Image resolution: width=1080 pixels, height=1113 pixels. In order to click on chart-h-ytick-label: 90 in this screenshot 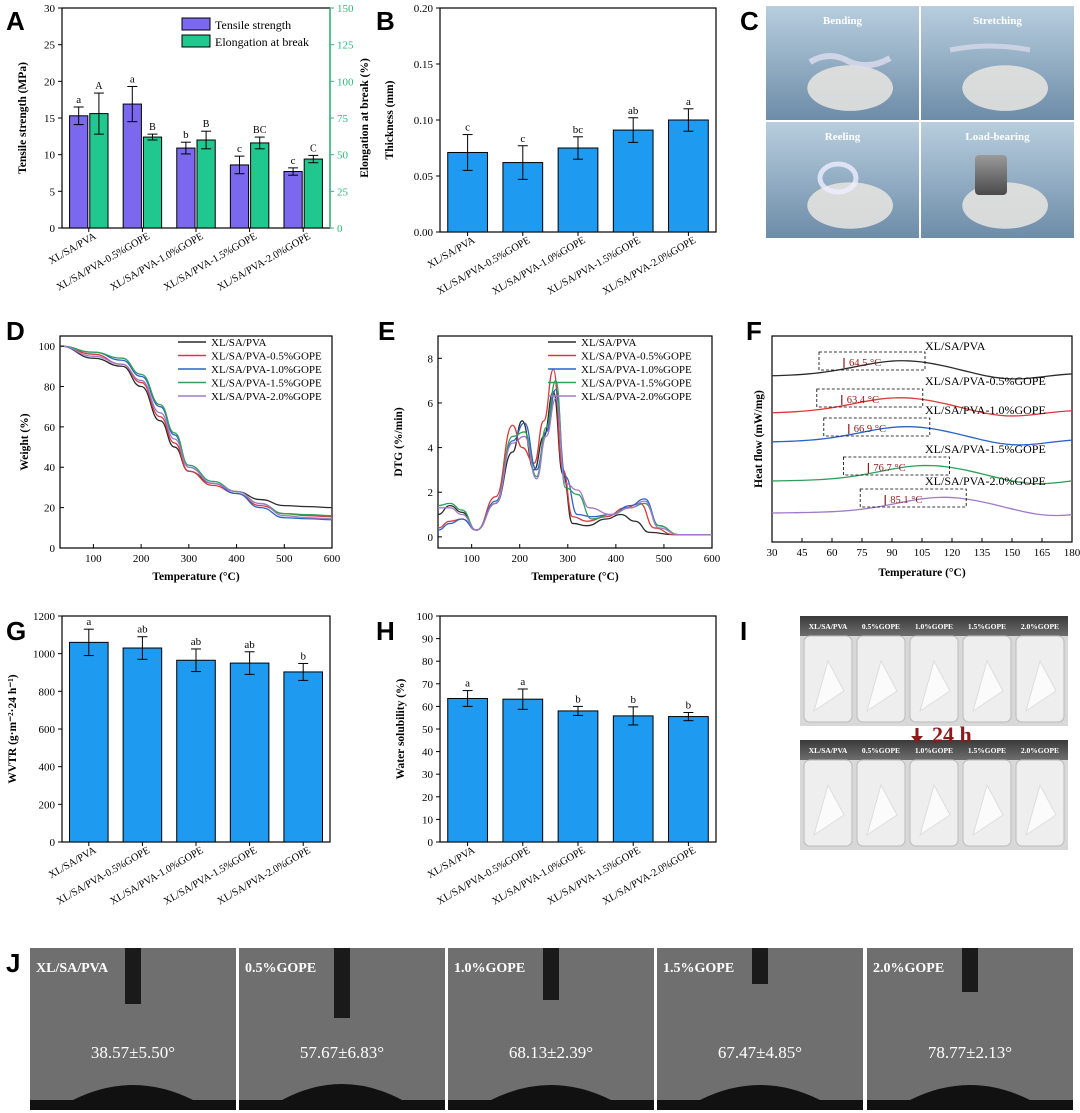, I will do `click(428, 640)`.